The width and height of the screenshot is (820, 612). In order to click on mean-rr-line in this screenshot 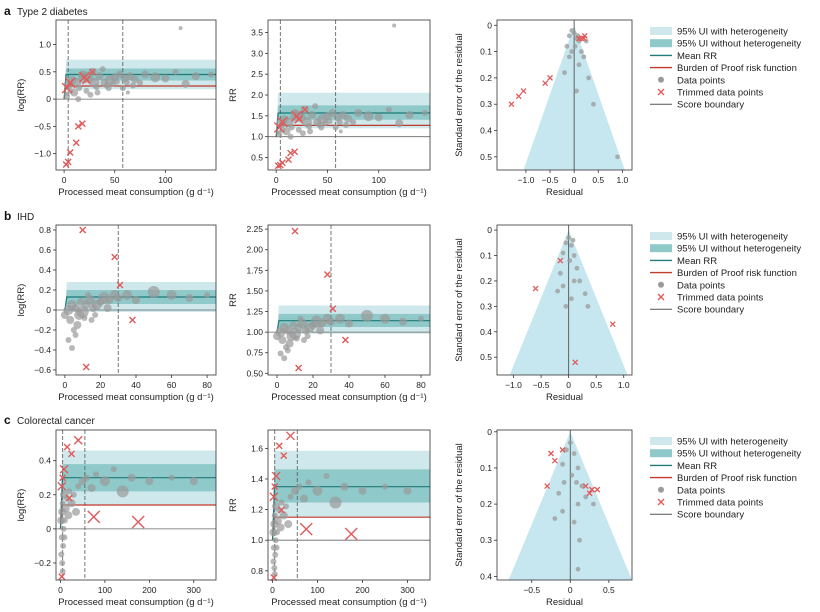, I will do `click(352, 124)`.